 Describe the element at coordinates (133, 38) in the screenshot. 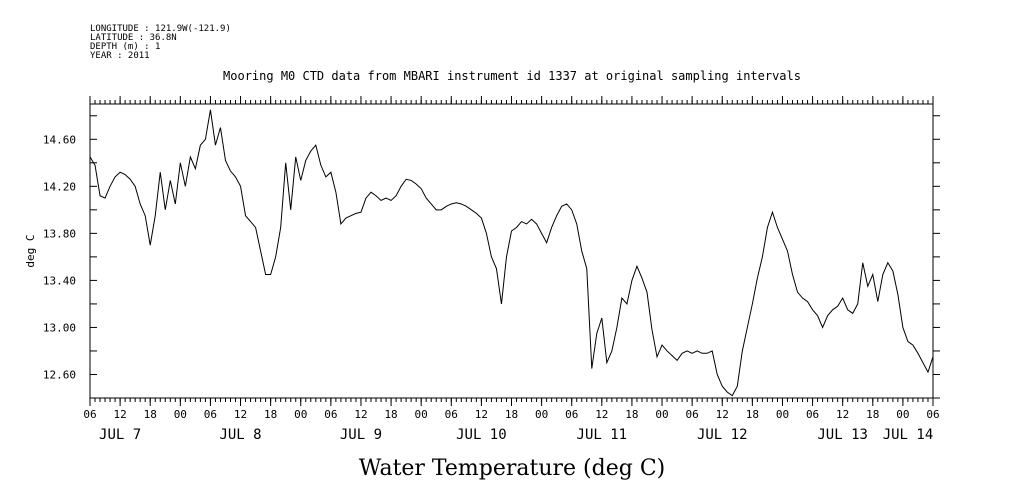

I see `meta-latitude: LATITUDE : 36.8N` at that location.